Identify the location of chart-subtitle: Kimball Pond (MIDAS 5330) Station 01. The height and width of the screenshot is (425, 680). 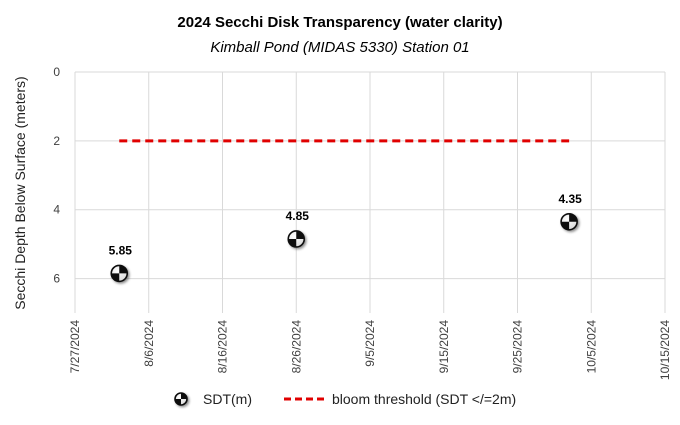
(339, 47).